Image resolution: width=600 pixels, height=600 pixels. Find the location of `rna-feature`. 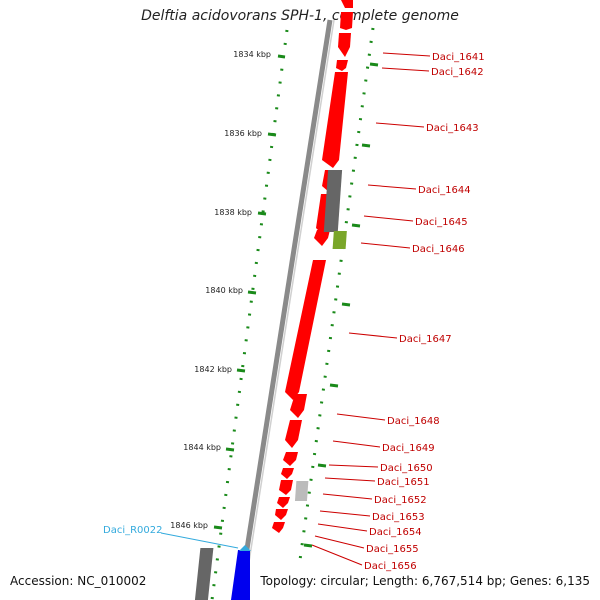

rna-feature is located at coordinates (241, 572).